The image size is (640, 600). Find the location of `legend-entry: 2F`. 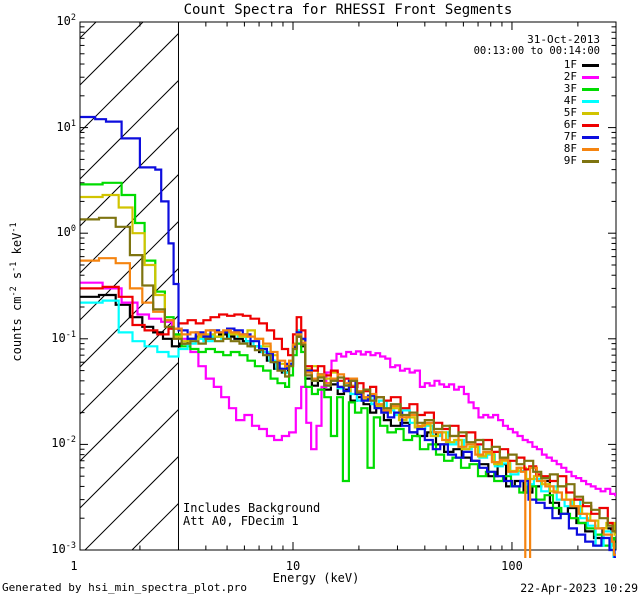

legend-entry: 2F is located at coordinates (581, 77).